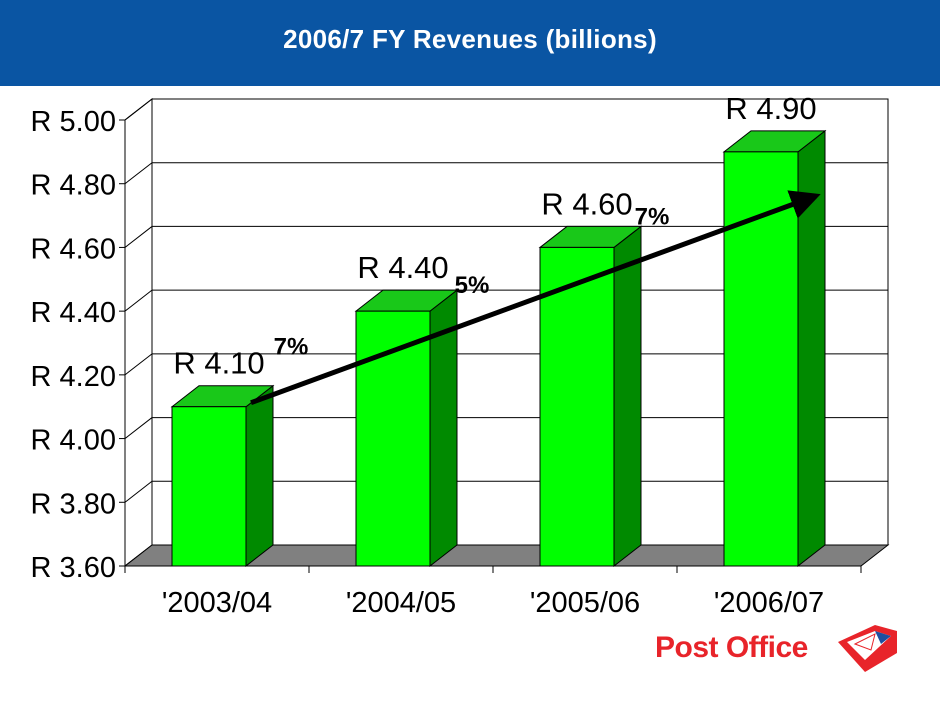 This screenshot has height=705, width=940. What do you see at coordinates (867, 648) in the screenshot?
I see `post-office-envelope-icon` at bounding box center [867, 648].